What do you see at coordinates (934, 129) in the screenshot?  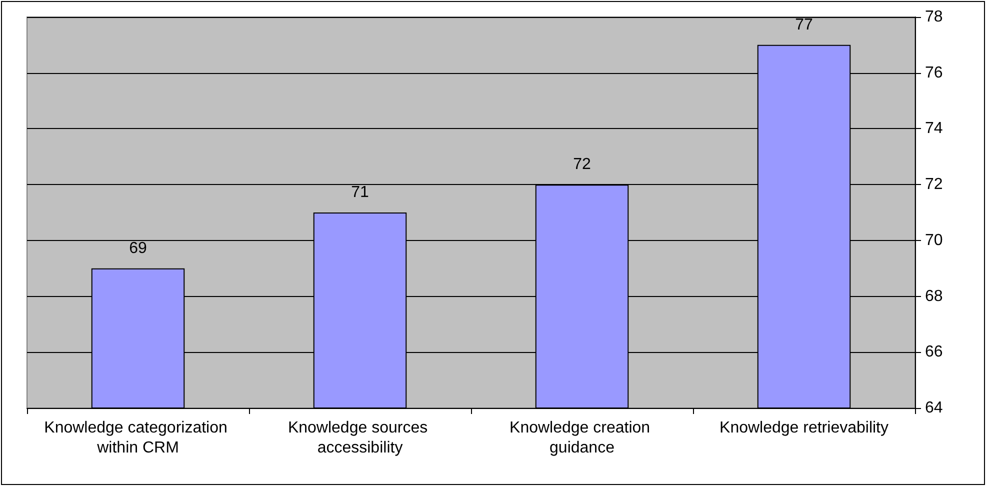 I see `y-tick-label: 74` at bounding box center [934, 129].